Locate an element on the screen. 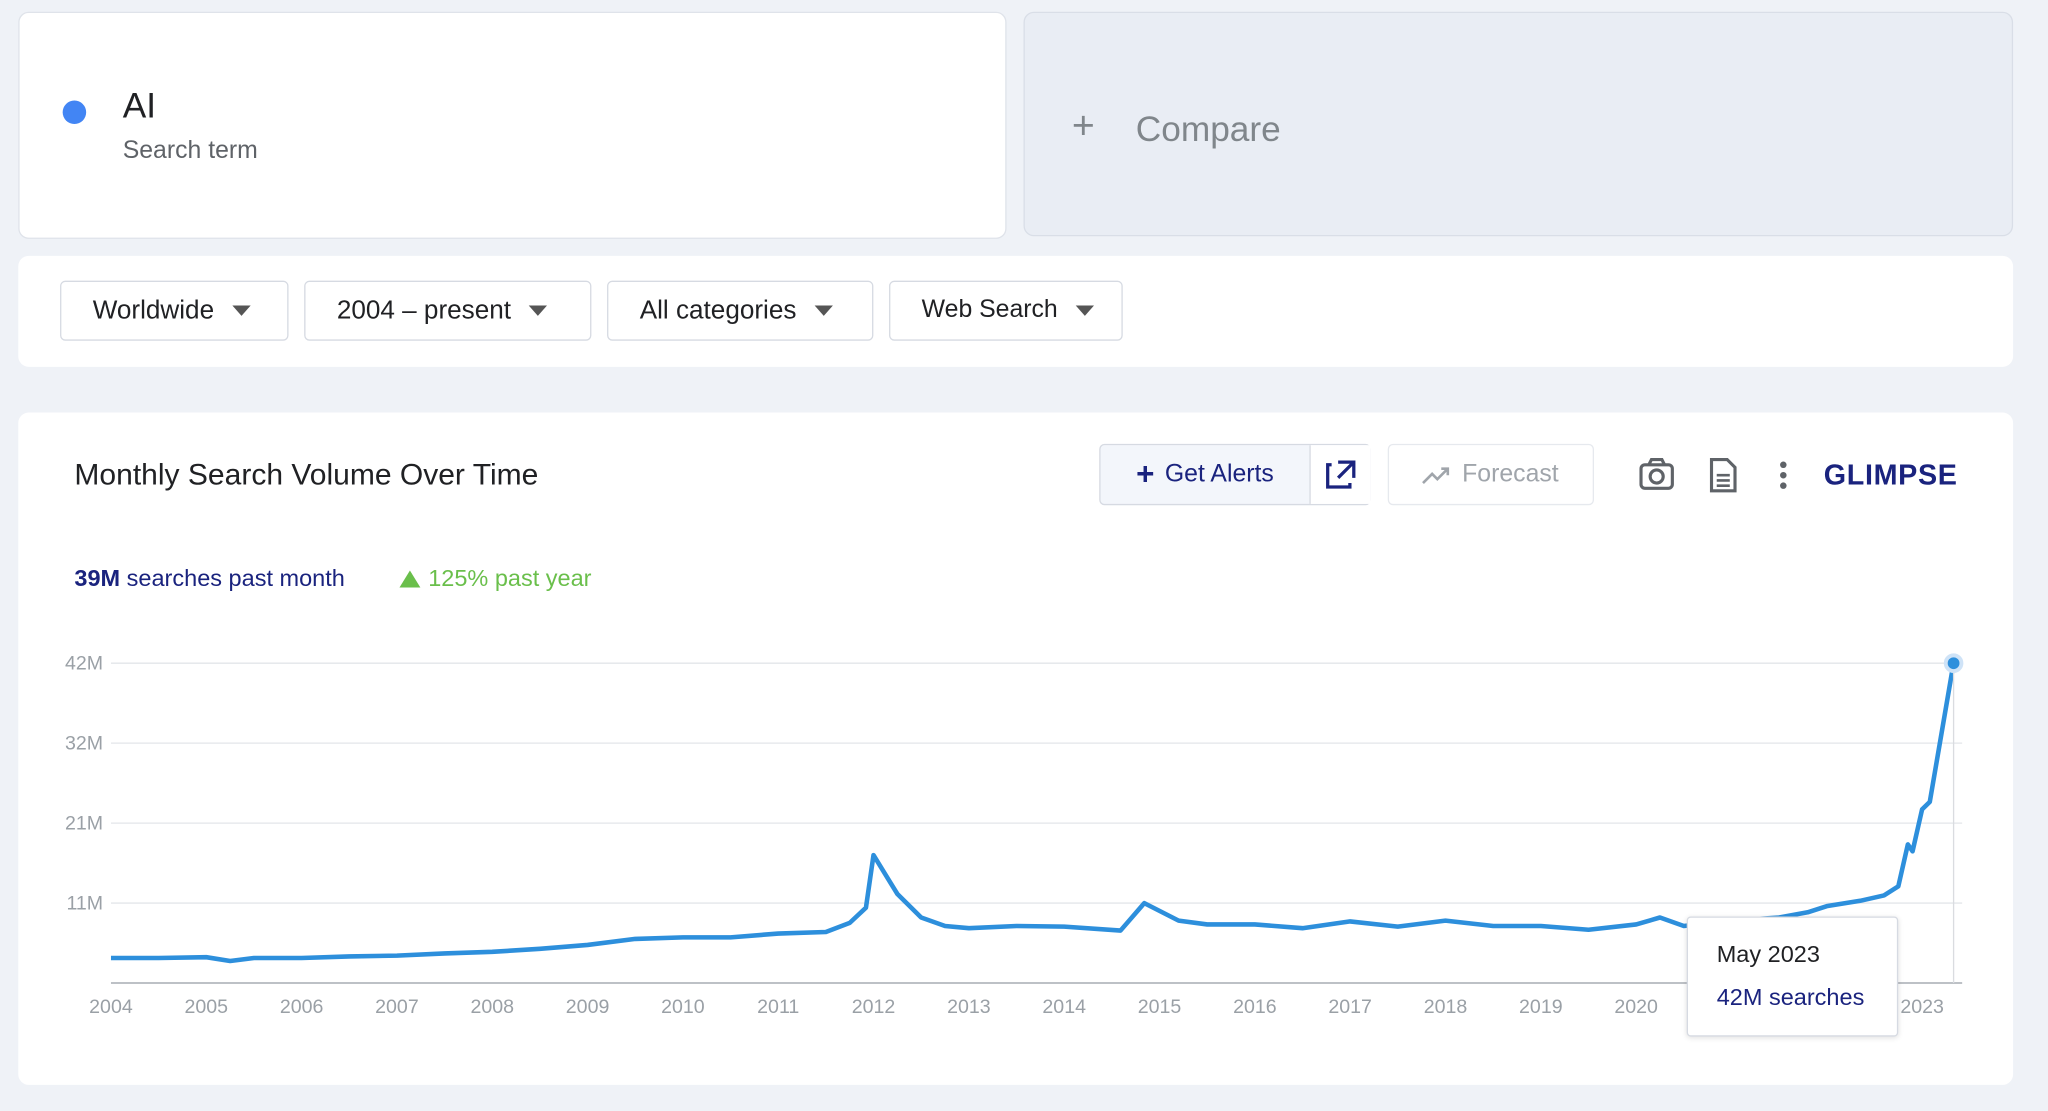  search-type-filter: Web Search is located at coordinates (1006, 310).